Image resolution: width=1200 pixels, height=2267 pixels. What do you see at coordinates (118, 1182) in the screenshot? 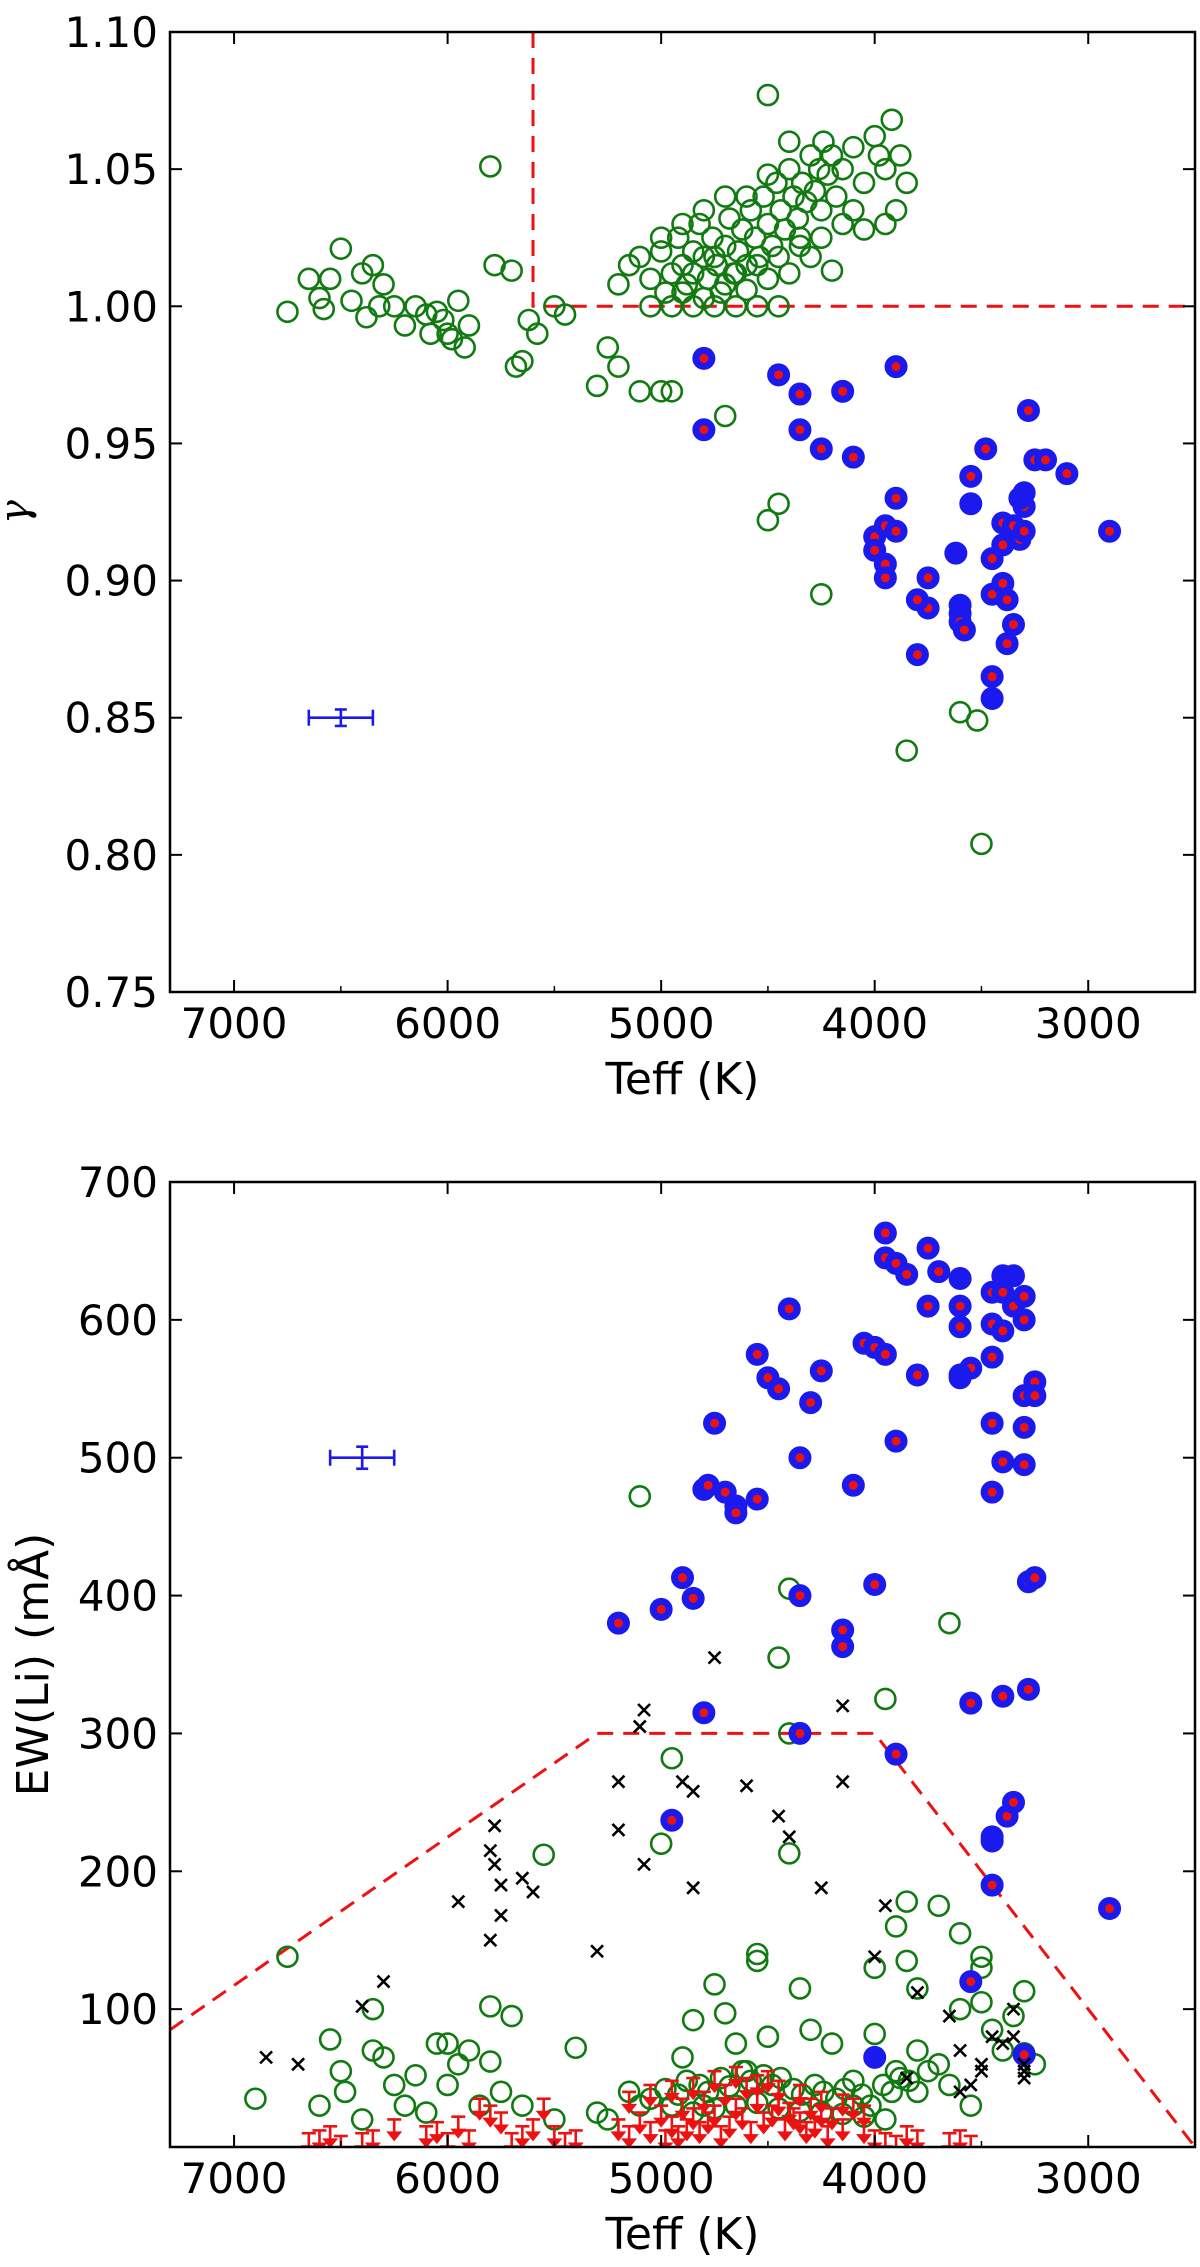
I see `y-tick-label: 700` at bounding box center [118, 1182].